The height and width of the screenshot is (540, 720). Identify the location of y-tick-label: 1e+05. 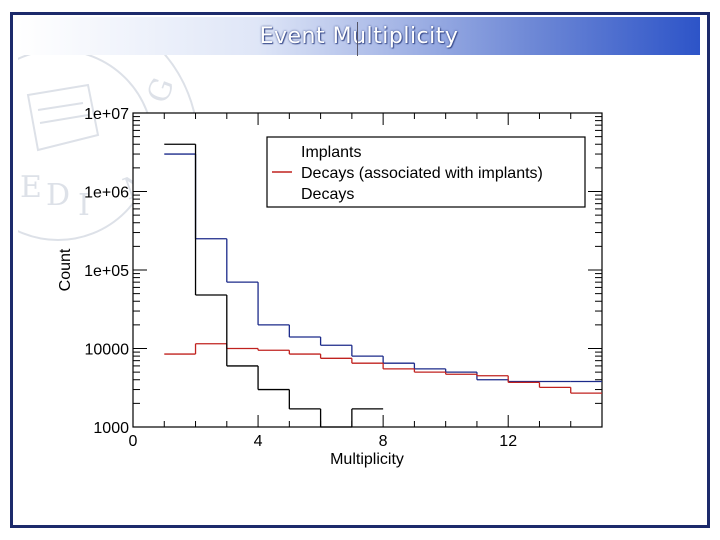
(106, 271).